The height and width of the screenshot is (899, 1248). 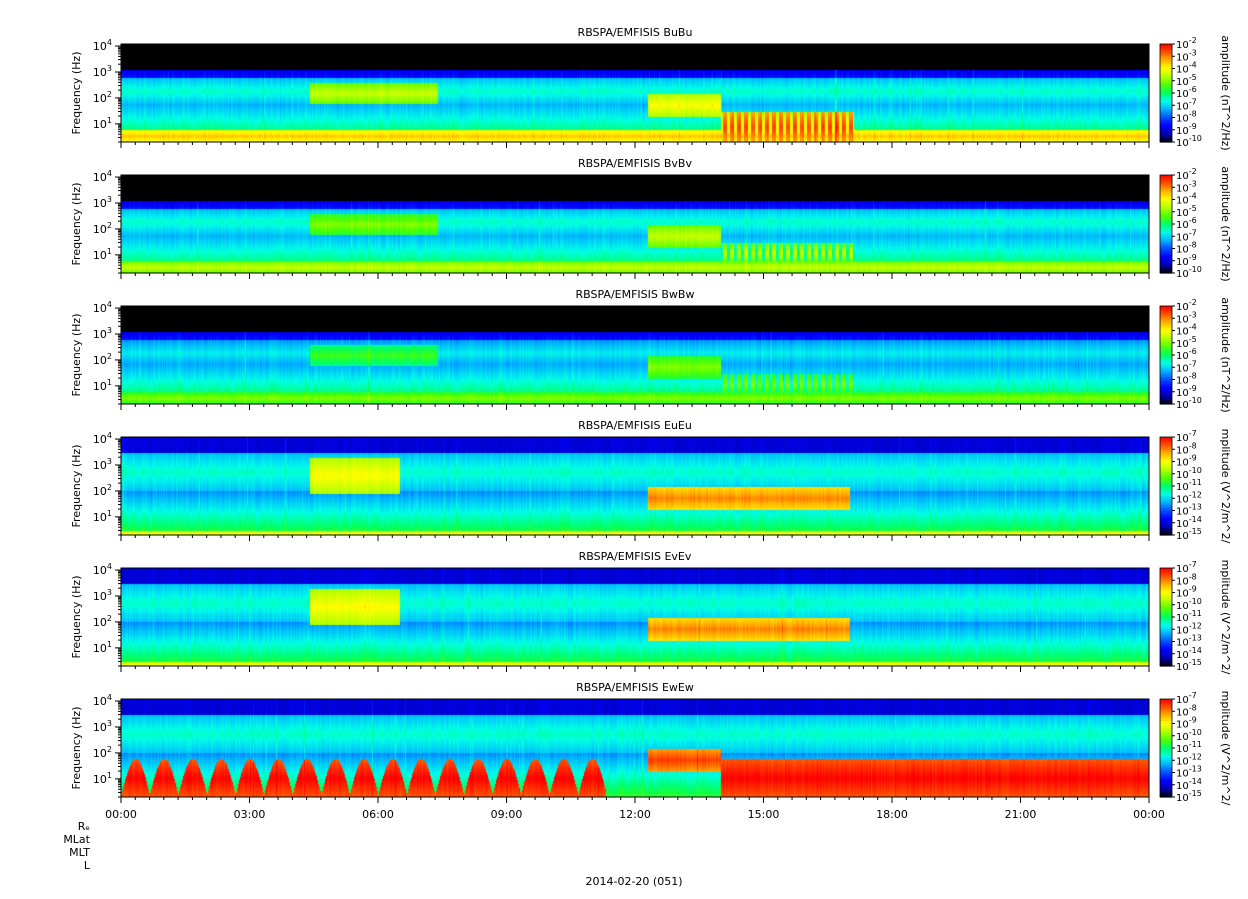 What do you see at coordinates (764, 814) in the screenshot?
I see `x-tick-label: 15:00` at bounding box center [764, 814].